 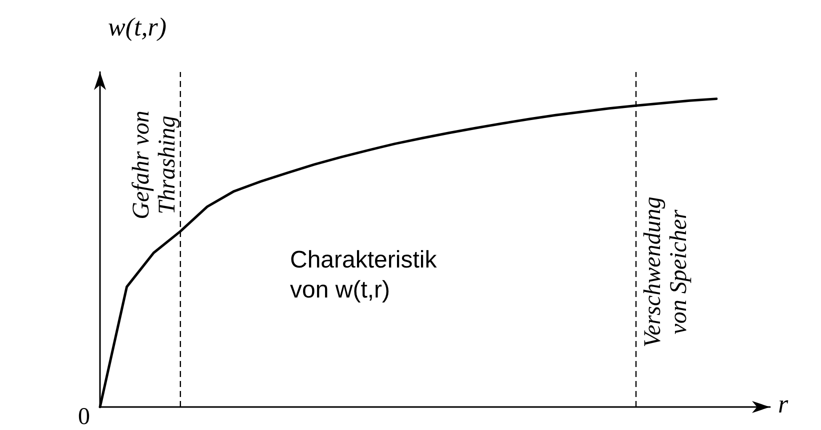 I want to click on y-axis-title: w(t,r), so click(x=137, y=27).